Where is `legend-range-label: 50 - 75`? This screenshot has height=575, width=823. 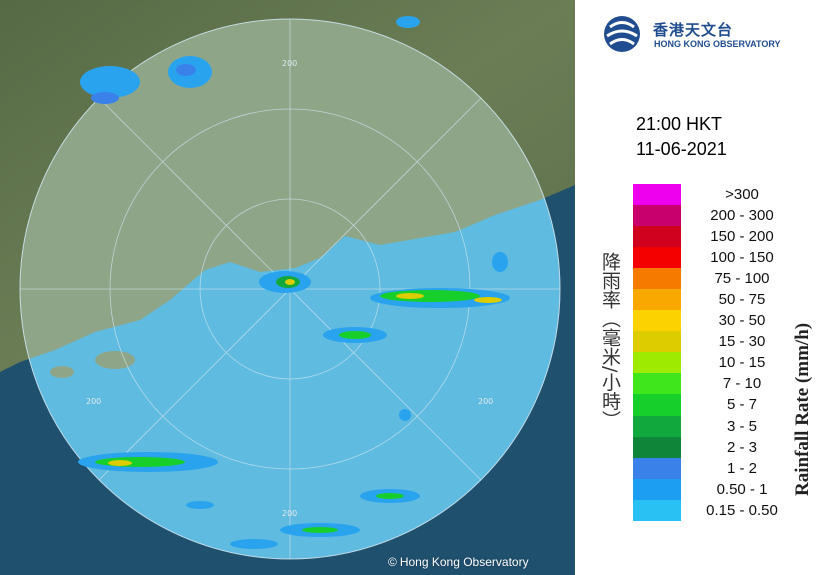
legend-range-label: 50 - 75 is located at coordinates (742, 300).